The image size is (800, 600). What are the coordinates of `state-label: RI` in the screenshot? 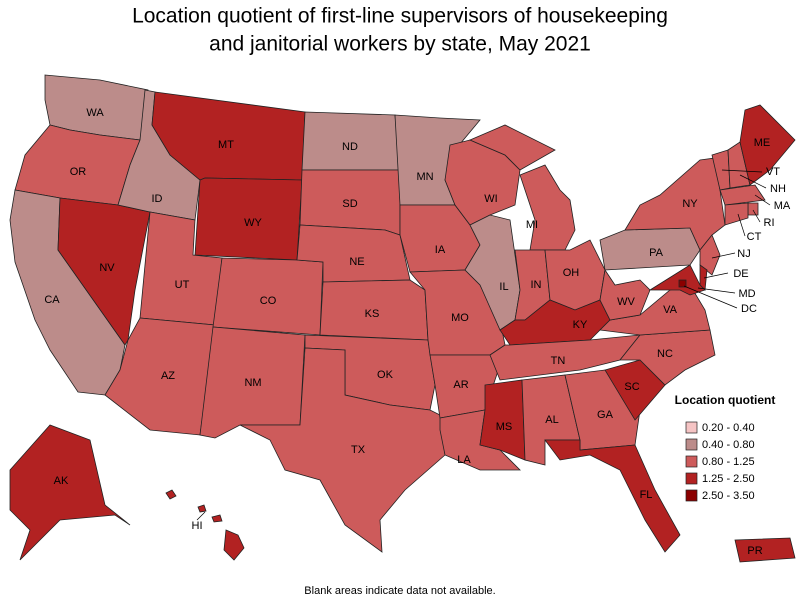 It's located at (769, 223).